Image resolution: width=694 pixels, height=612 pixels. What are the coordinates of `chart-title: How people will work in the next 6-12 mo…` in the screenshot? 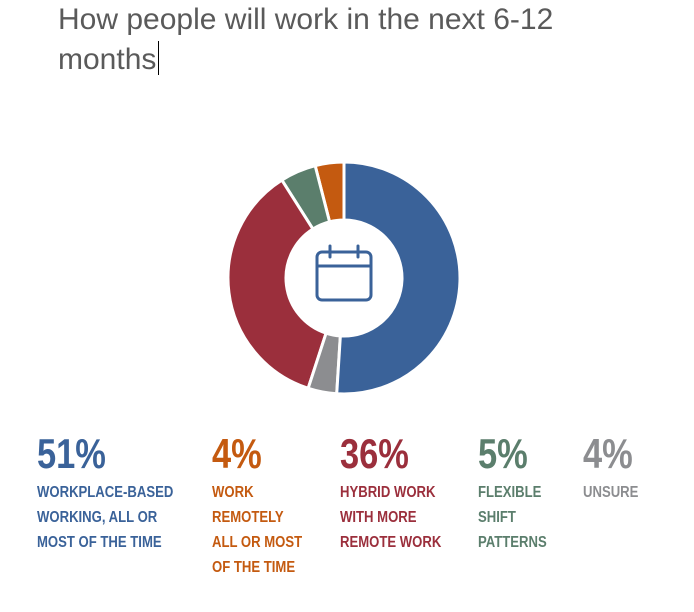 It's located at (318, 40).